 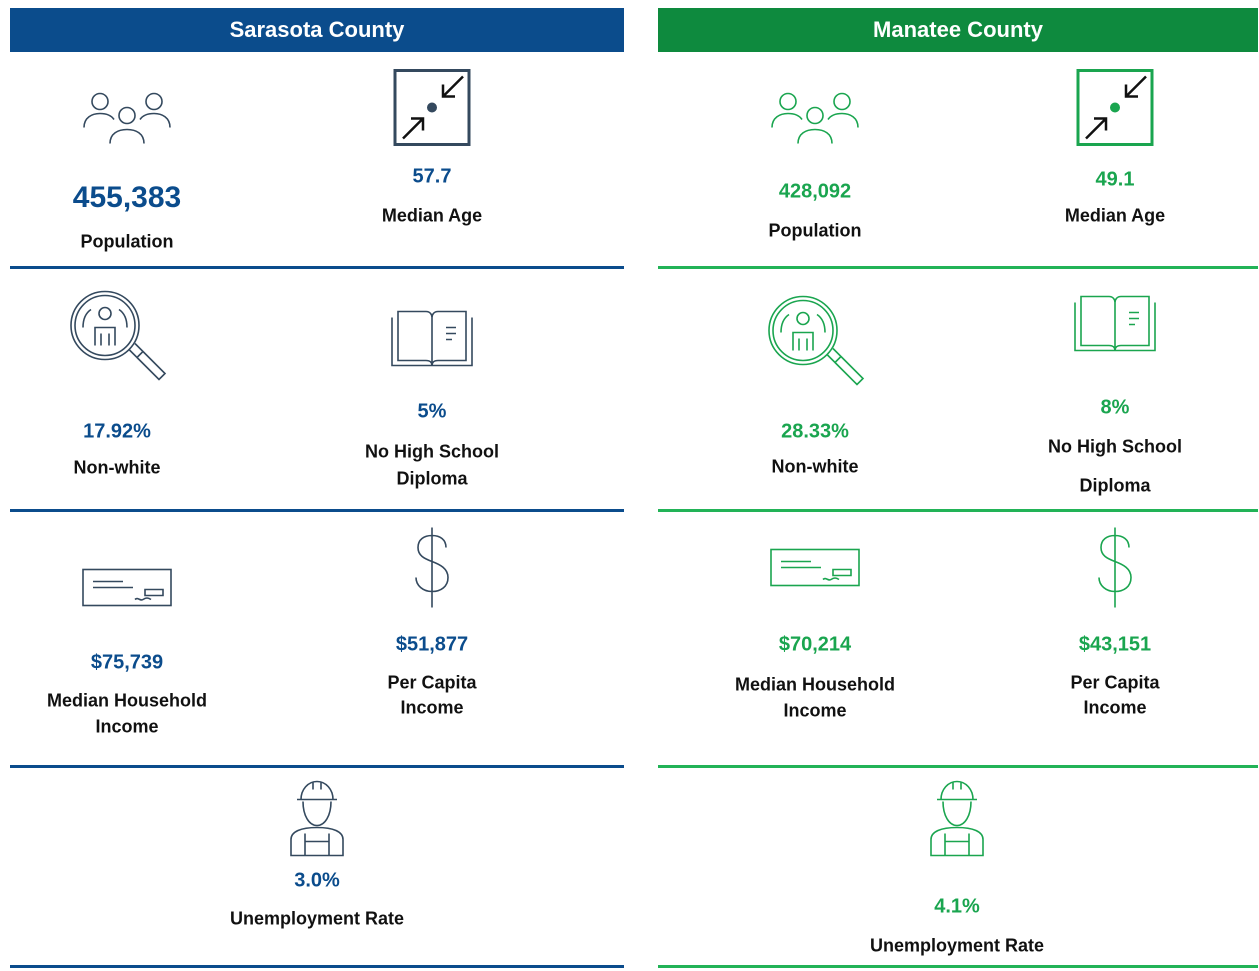 What do you see at coordinates (117, 431) in the screenshot?
I see `stat-value: 17.92%` at bounding box center [117, 431].